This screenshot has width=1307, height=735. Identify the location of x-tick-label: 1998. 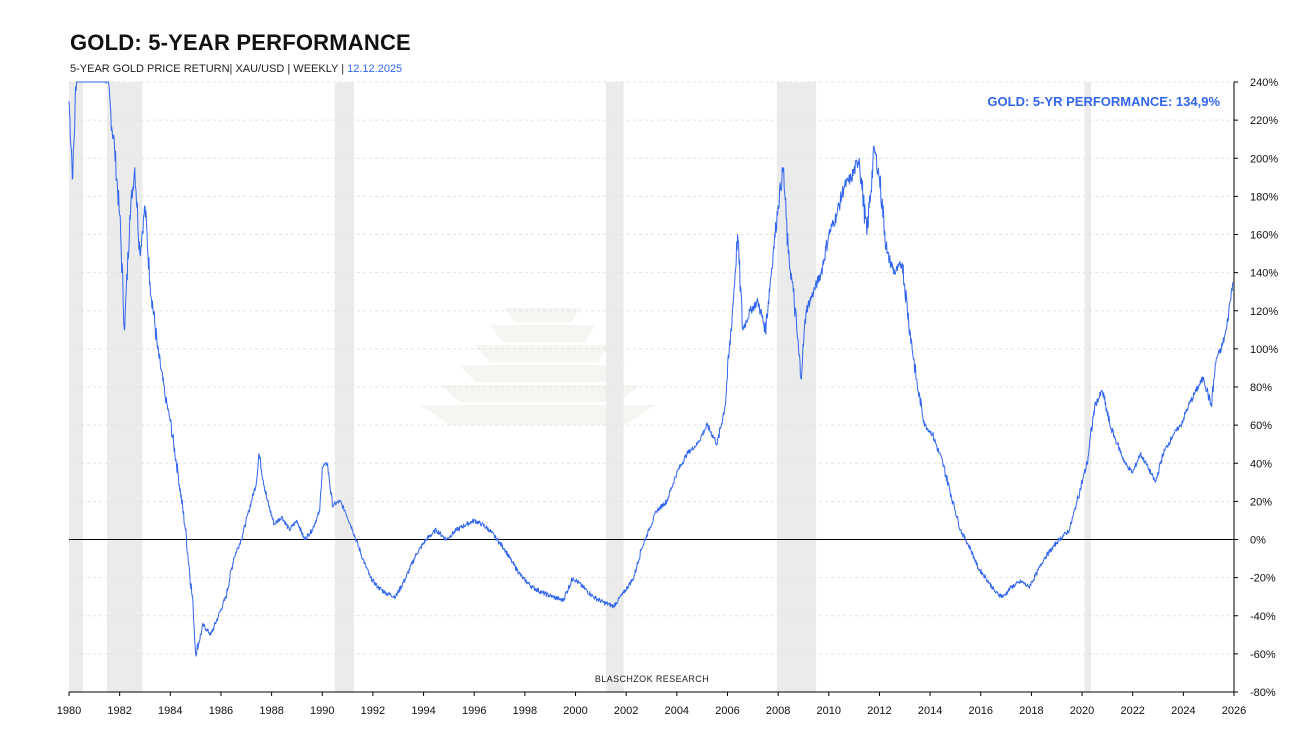
(525, 711).